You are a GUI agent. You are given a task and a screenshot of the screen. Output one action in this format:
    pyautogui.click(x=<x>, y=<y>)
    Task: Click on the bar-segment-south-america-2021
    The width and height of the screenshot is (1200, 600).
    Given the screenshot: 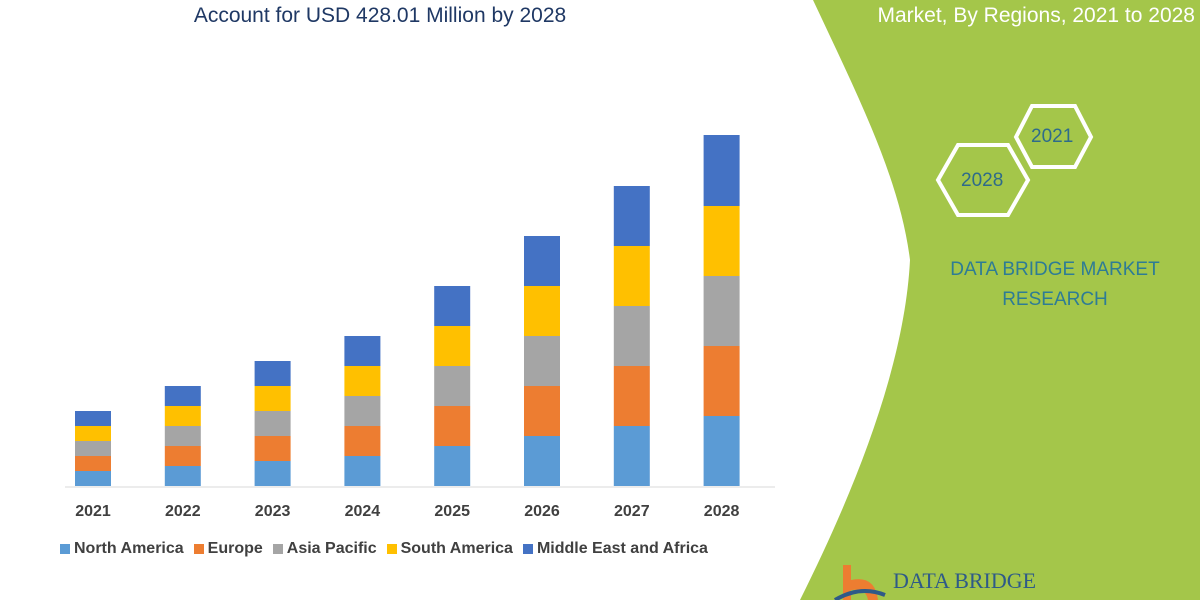 What is the action you would take?
    pyautogui.click(x=93, y=433)
    